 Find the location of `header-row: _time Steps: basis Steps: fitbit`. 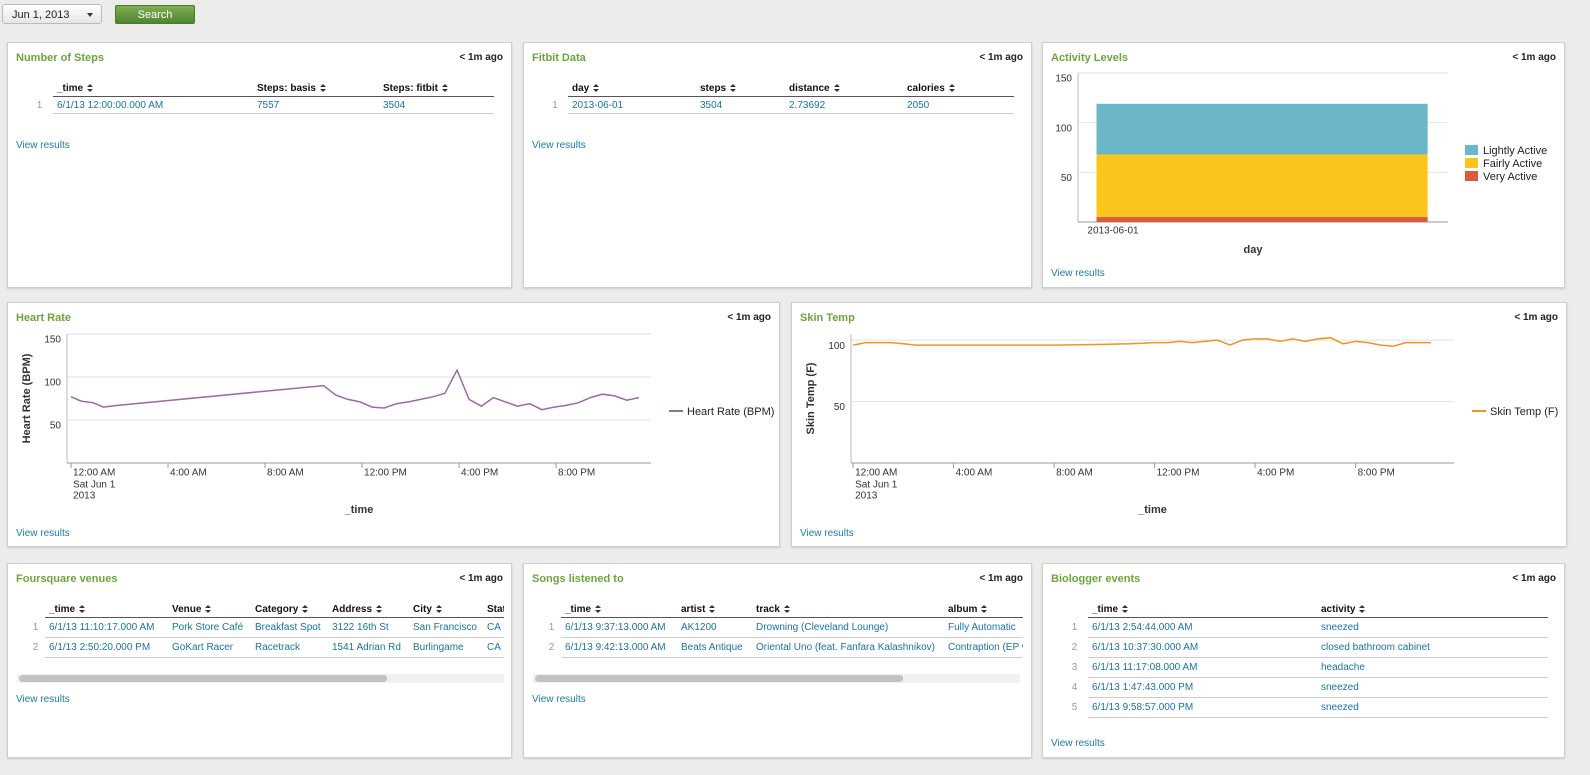

header-row: _time Steps: basis Steps: fitbit is located at coordinates (260, 89).